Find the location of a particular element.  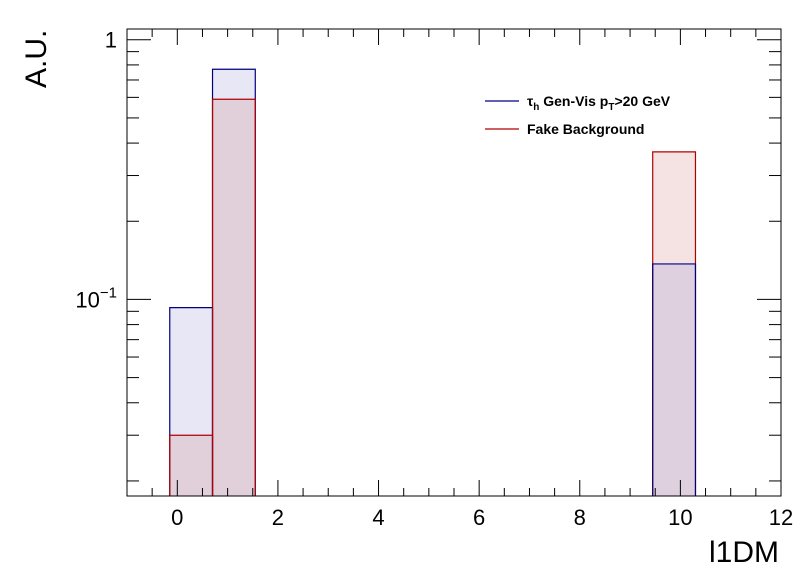

bar-outline-s1-b1 is located at coordinates (233, 297).